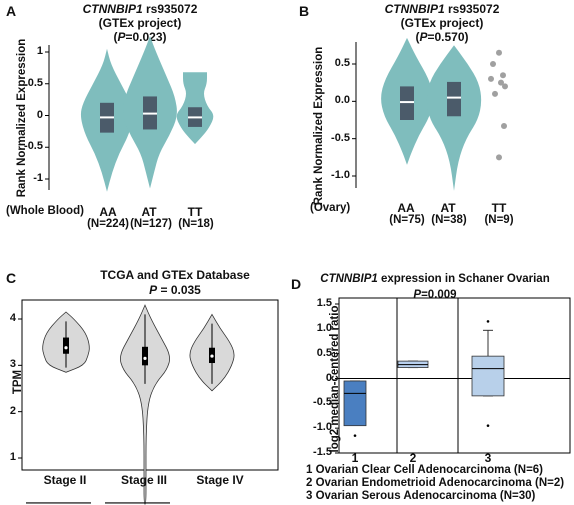  What do you see at coordinates (140, 23) in the screenshot?
I see `panel-a-project: (GTEx project)` at bounding box center [140, 23].